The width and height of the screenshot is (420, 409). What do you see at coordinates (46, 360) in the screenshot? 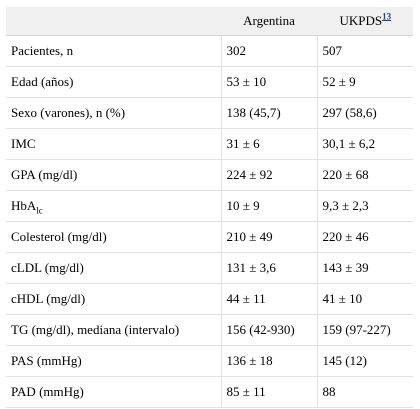
I see `row-label-text: PAS (mmHg)` at bounding box center [46, 360].